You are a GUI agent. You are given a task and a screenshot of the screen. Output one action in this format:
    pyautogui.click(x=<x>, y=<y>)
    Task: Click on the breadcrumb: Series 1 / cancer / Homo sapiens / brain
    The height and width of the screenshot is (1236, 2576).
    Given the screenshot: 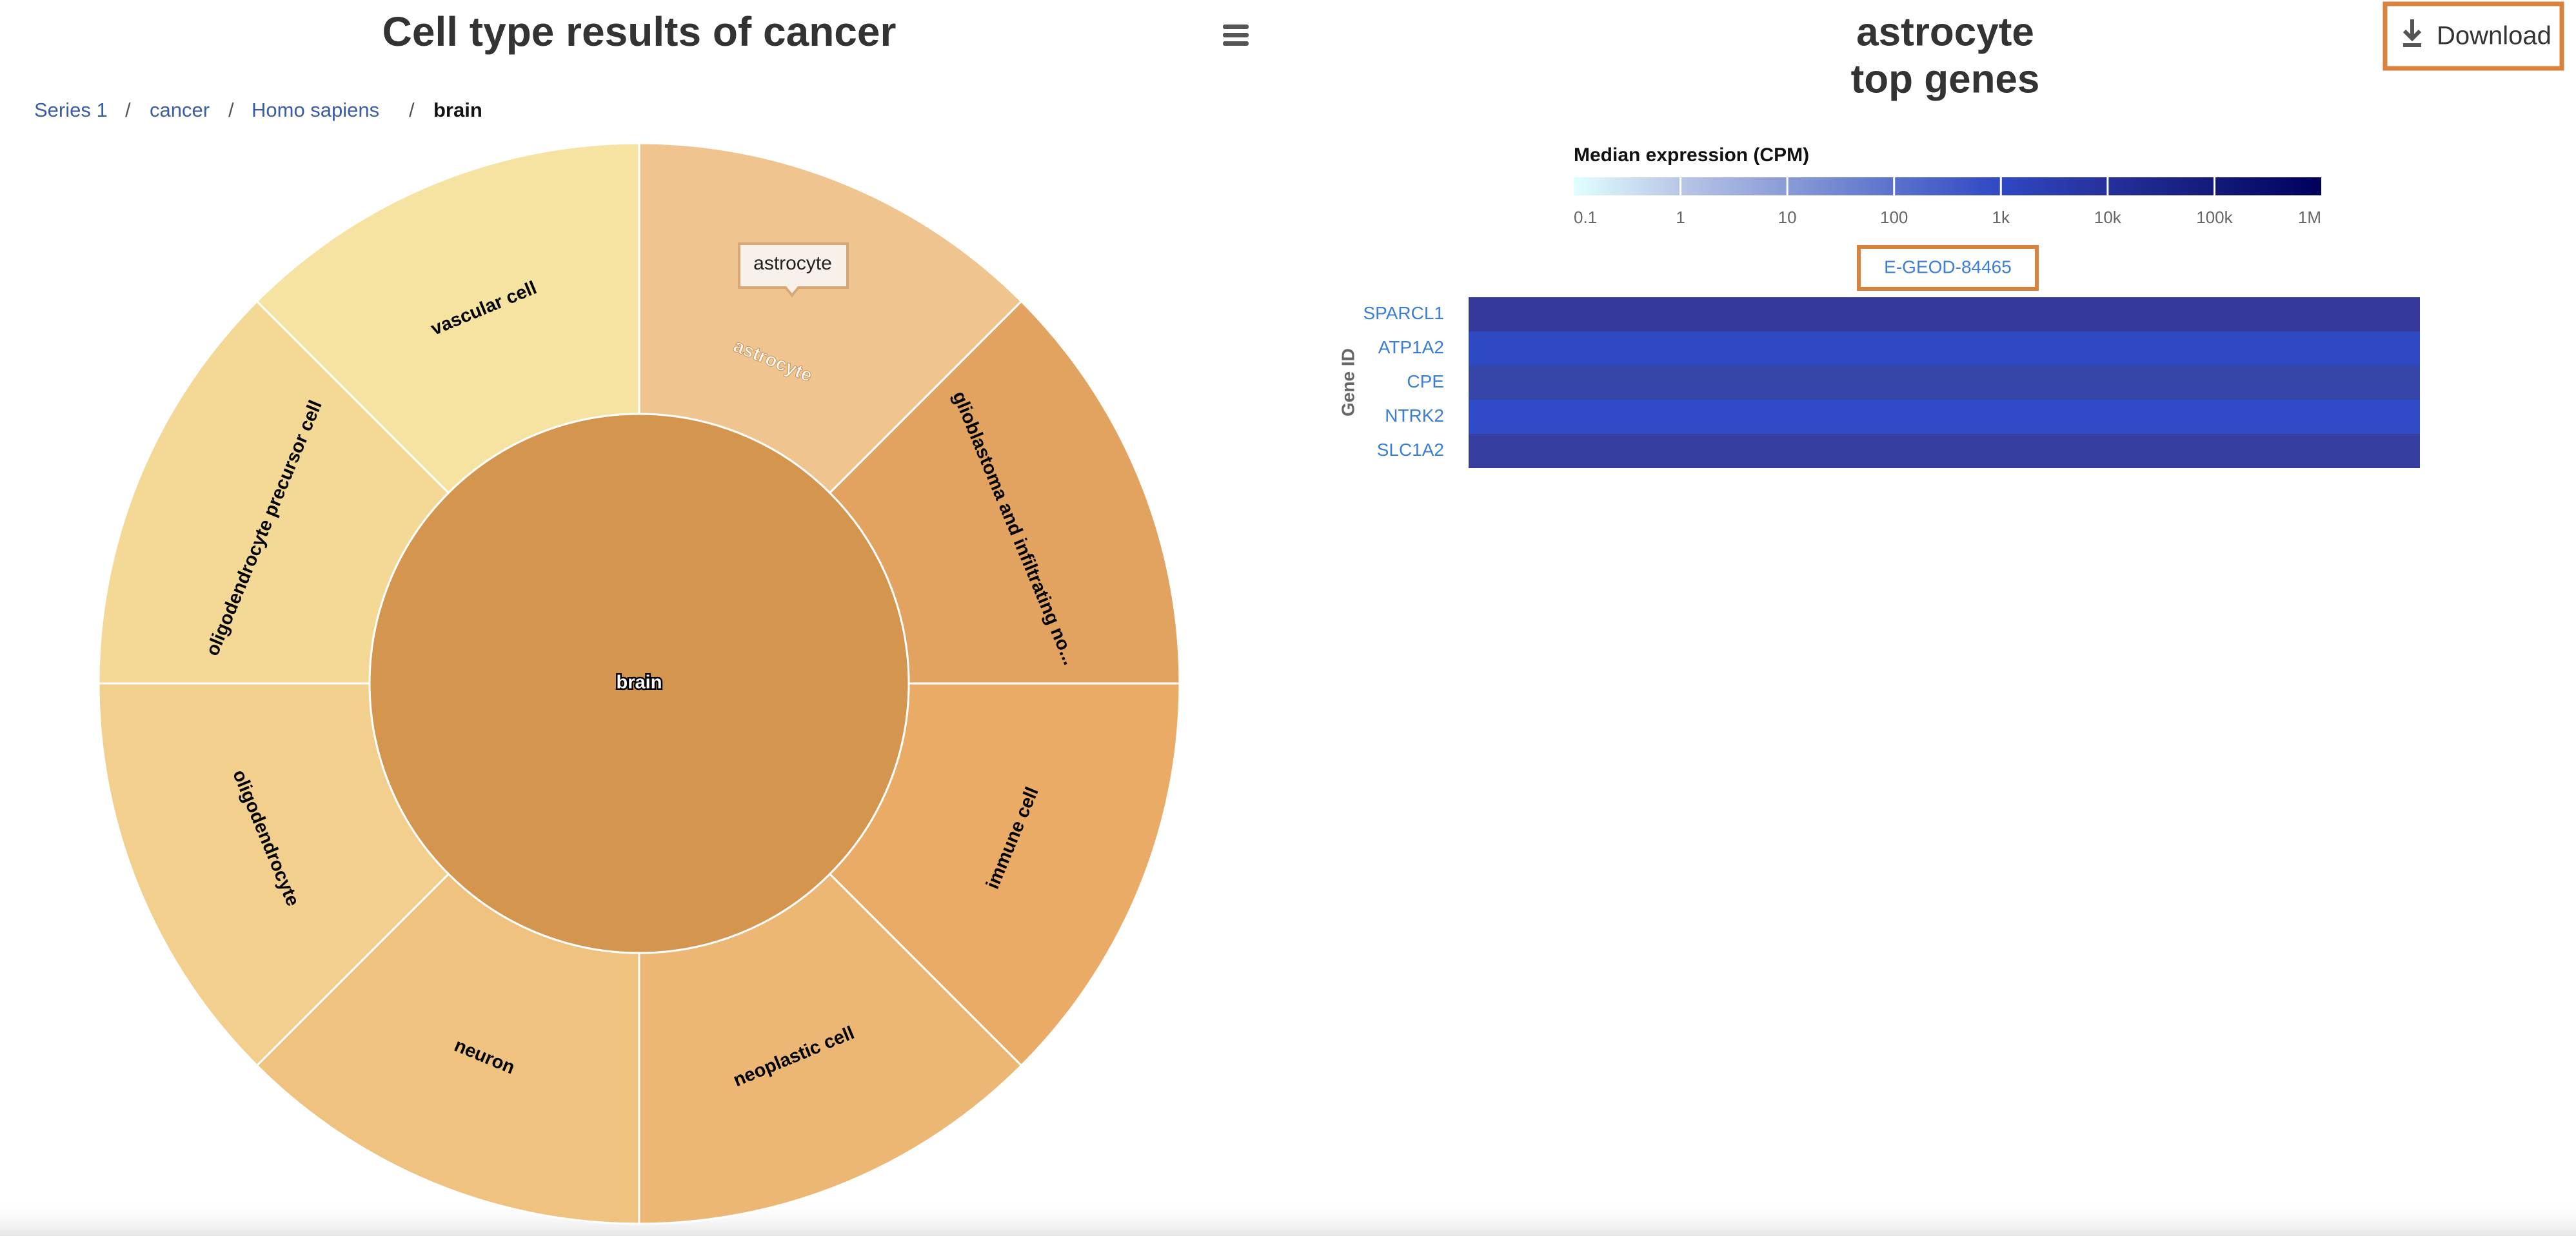 What is the action you would take?
    pyautogui.click(x=258, y=110)
    